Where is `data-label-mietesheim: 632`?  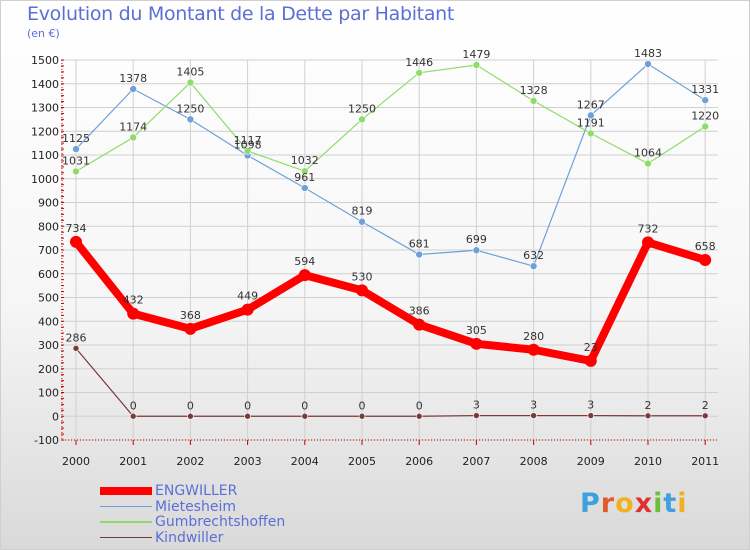 data-label-mietesheim: 632 is located at coordinates (533, 255).